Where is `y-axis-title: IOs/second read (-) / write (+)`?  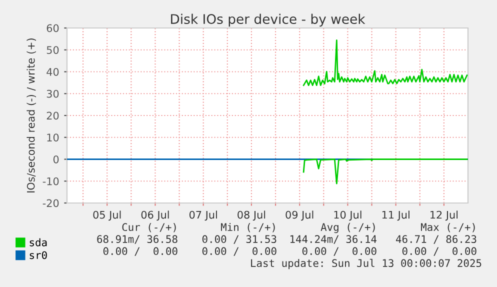 y-axis-title: IOs/second read (-) / write (+) is located at coordinates (31, 115).